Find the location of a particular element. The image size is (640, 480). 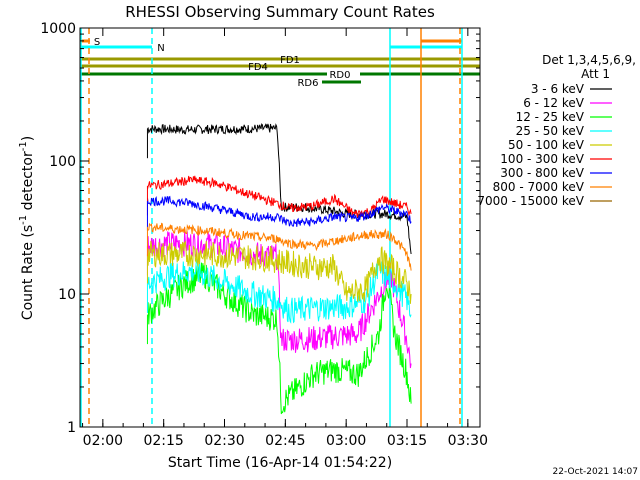

legend-header-2: Att 1 is located at coordinates (595, 74).